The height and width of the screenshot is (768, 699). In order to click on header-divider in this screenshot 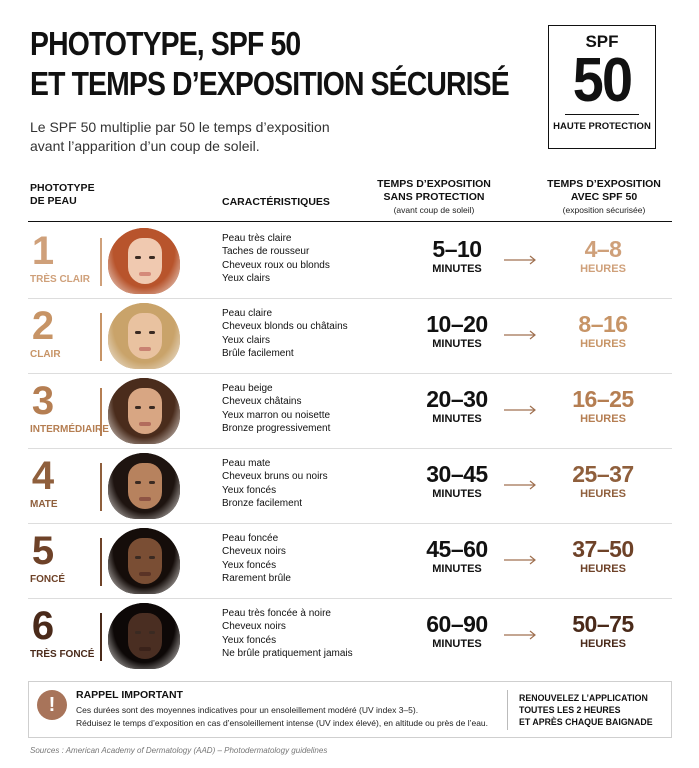, I will do `click(350, 222)`.